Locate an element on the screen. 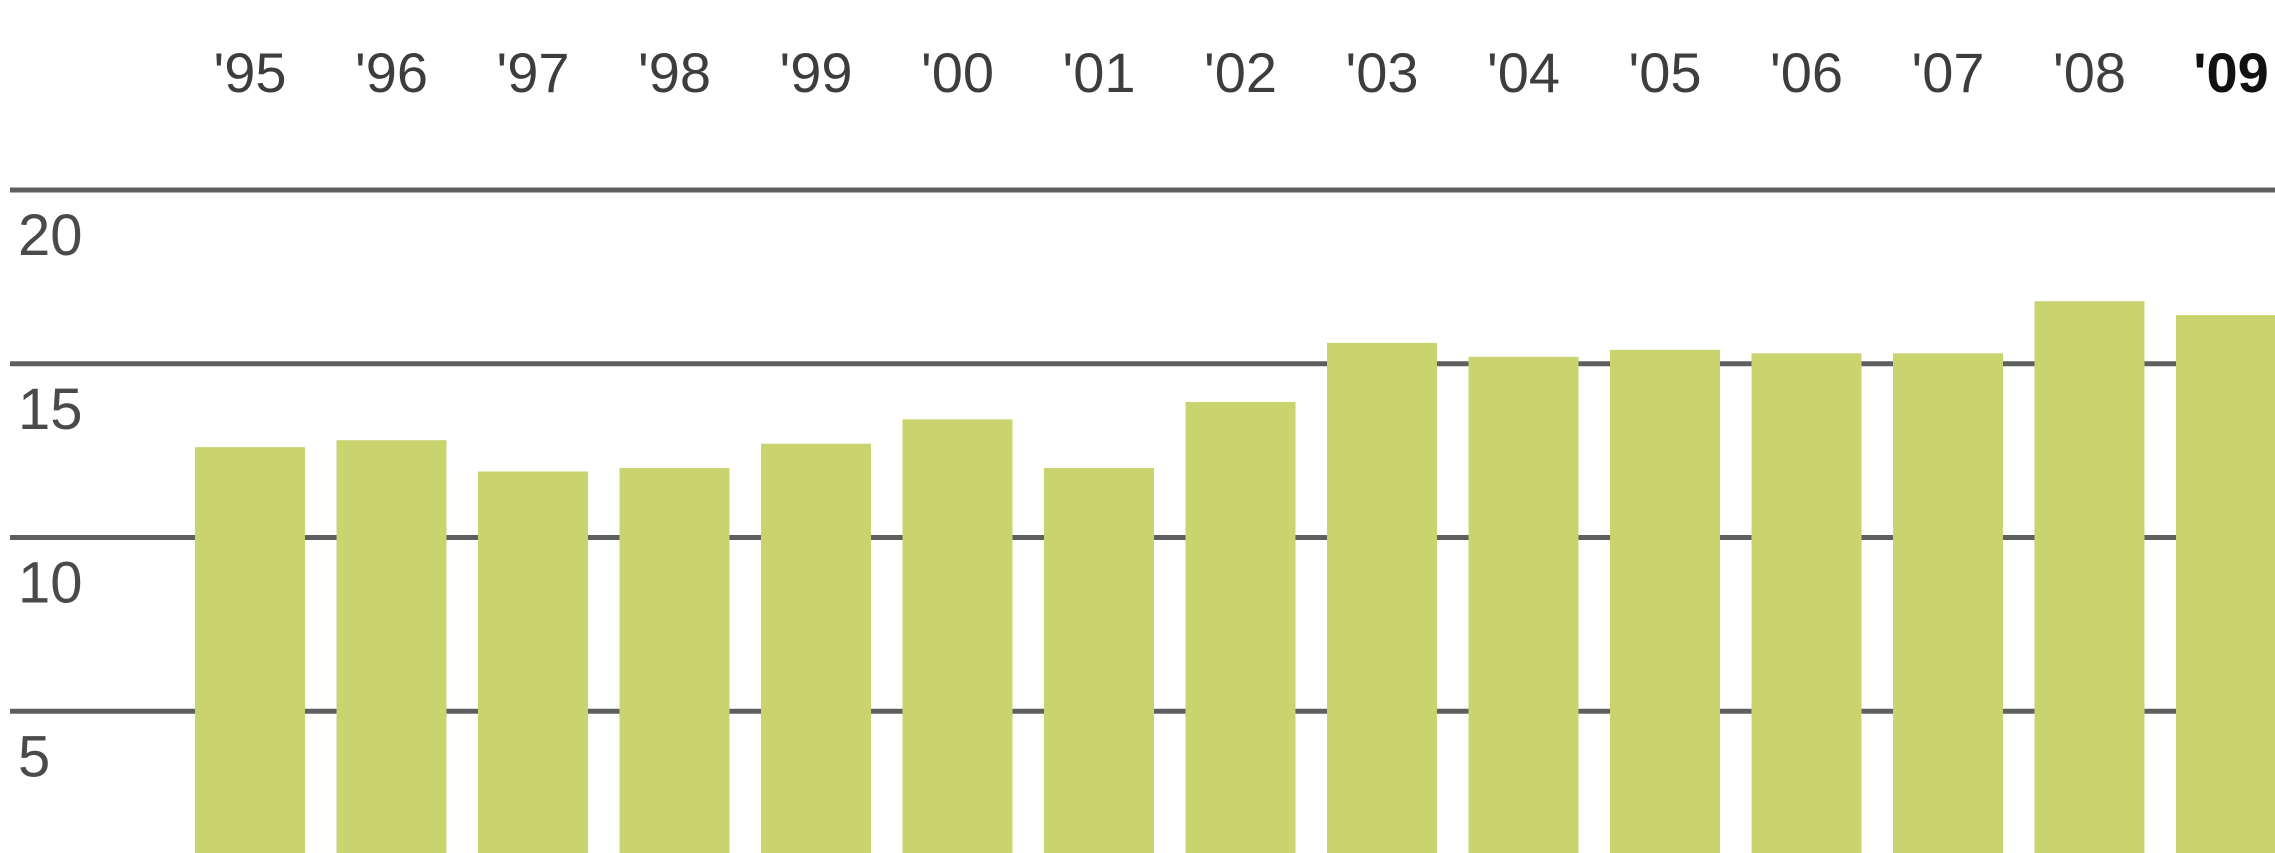  y-tick-label-5: 5 is located at coordinates (34, 756).